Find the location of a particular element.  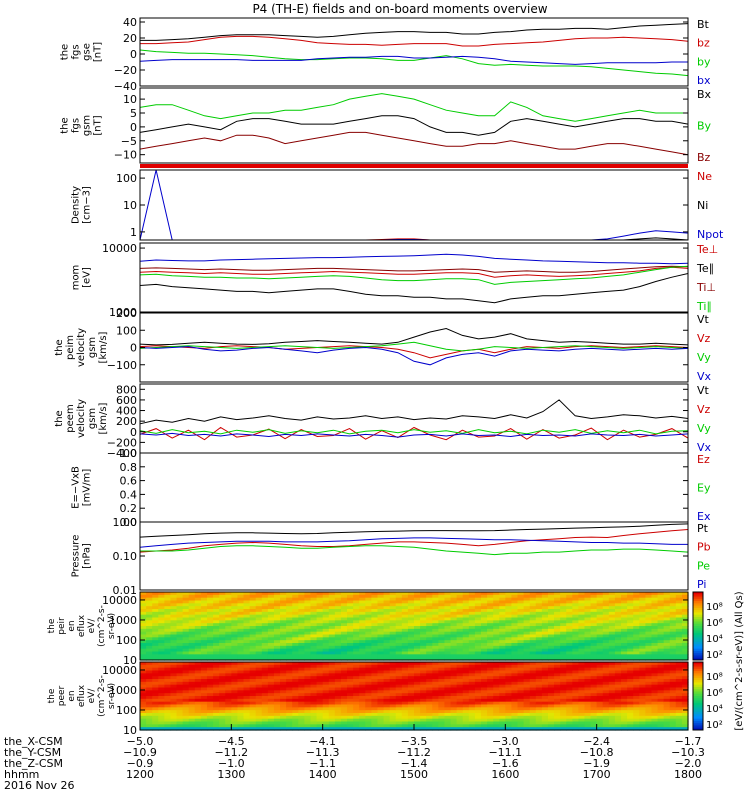

legend-entry: by is located at coordinates (704, 61).